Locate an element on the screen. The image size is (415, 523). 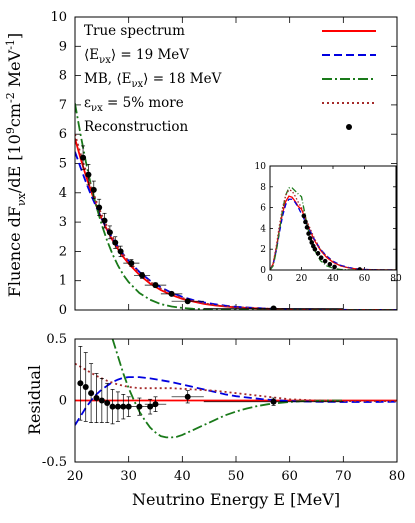
residual-x-tick-label: 30 is located at coordinates (128, 476).